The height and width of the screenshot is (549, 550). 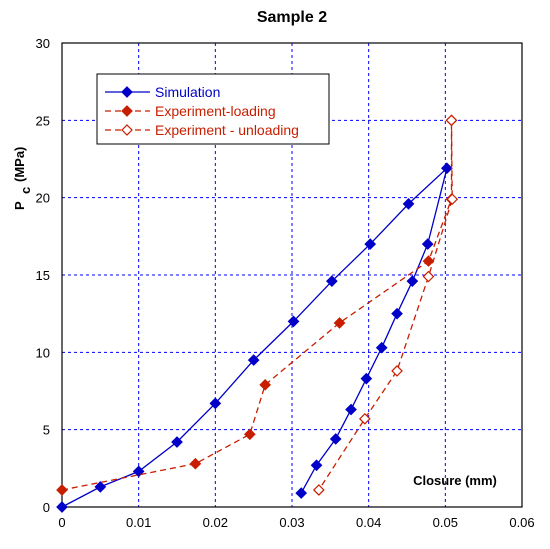 I want to click on x-tick-label: 0.05, so click(x=445, y=522).